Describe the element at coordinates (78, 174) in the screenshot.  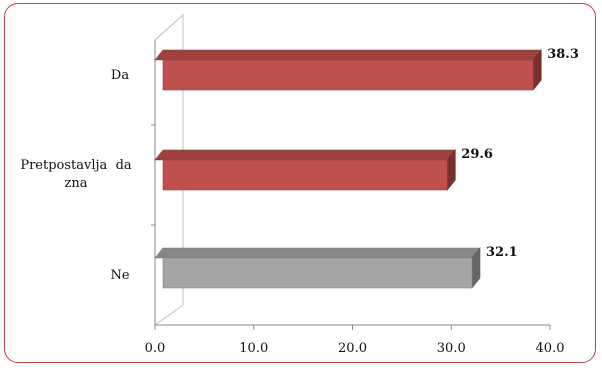
I see `category-label: Pretpostavlja da zna` at that location.